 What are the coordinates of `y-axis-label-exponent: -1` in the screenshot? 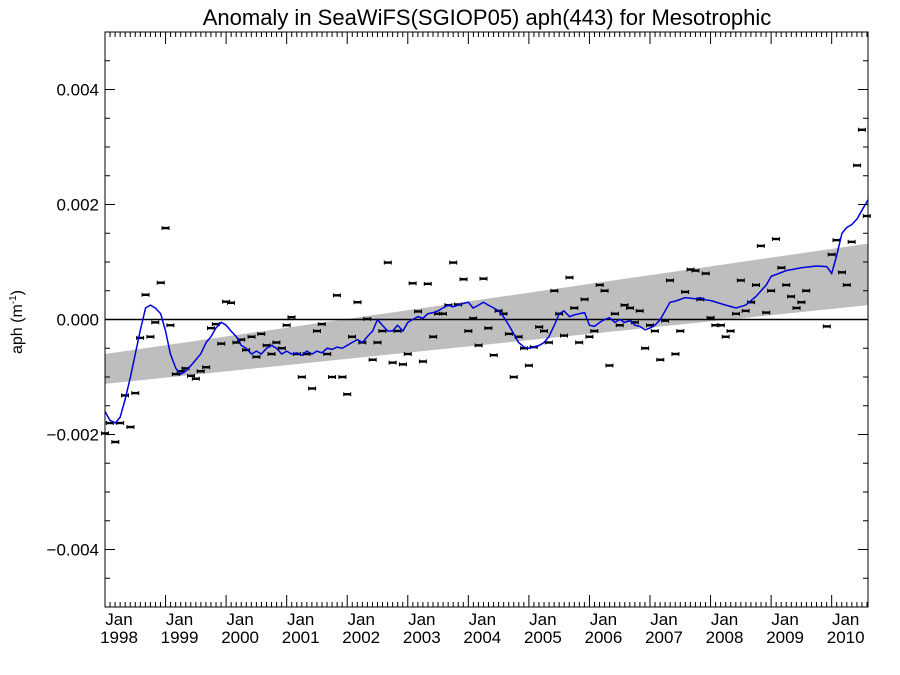 It's located at (13, 299).